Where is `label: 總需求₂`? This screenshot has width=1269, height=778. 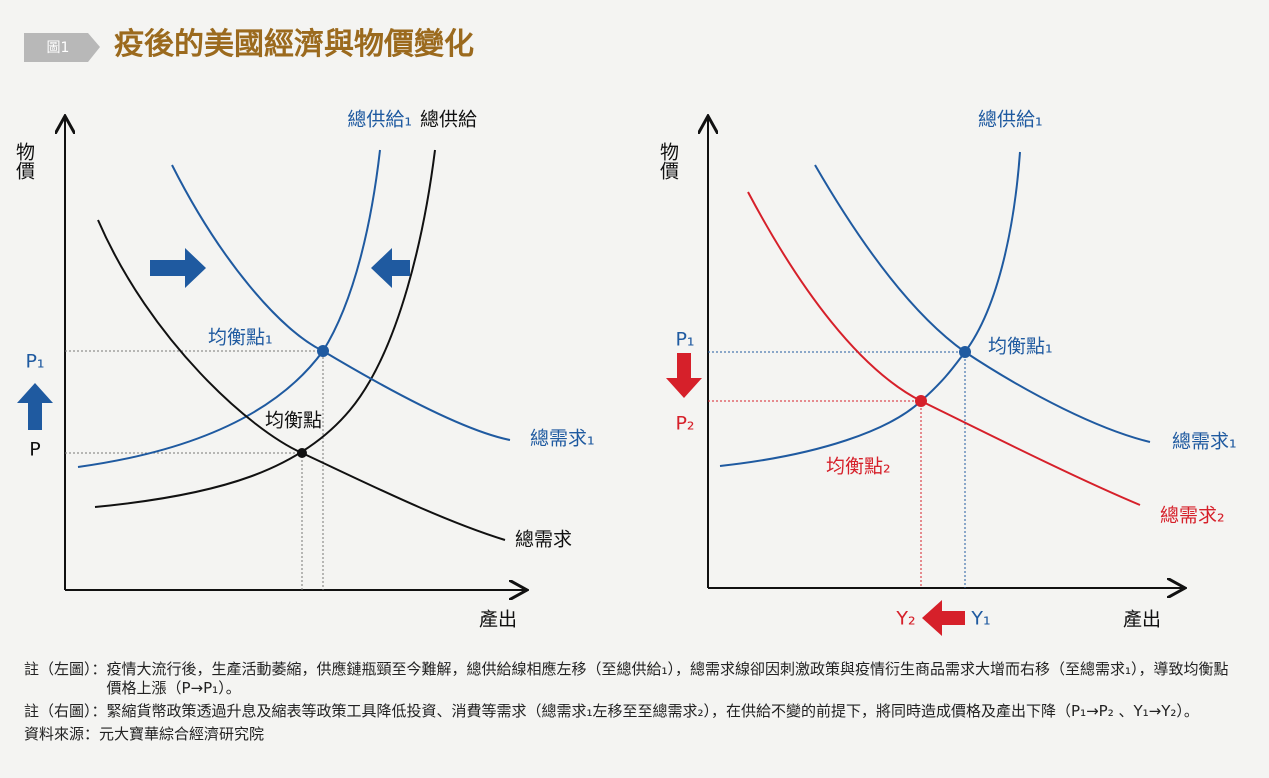
label: 總需求₂ is located at coordinates (1192, 516).